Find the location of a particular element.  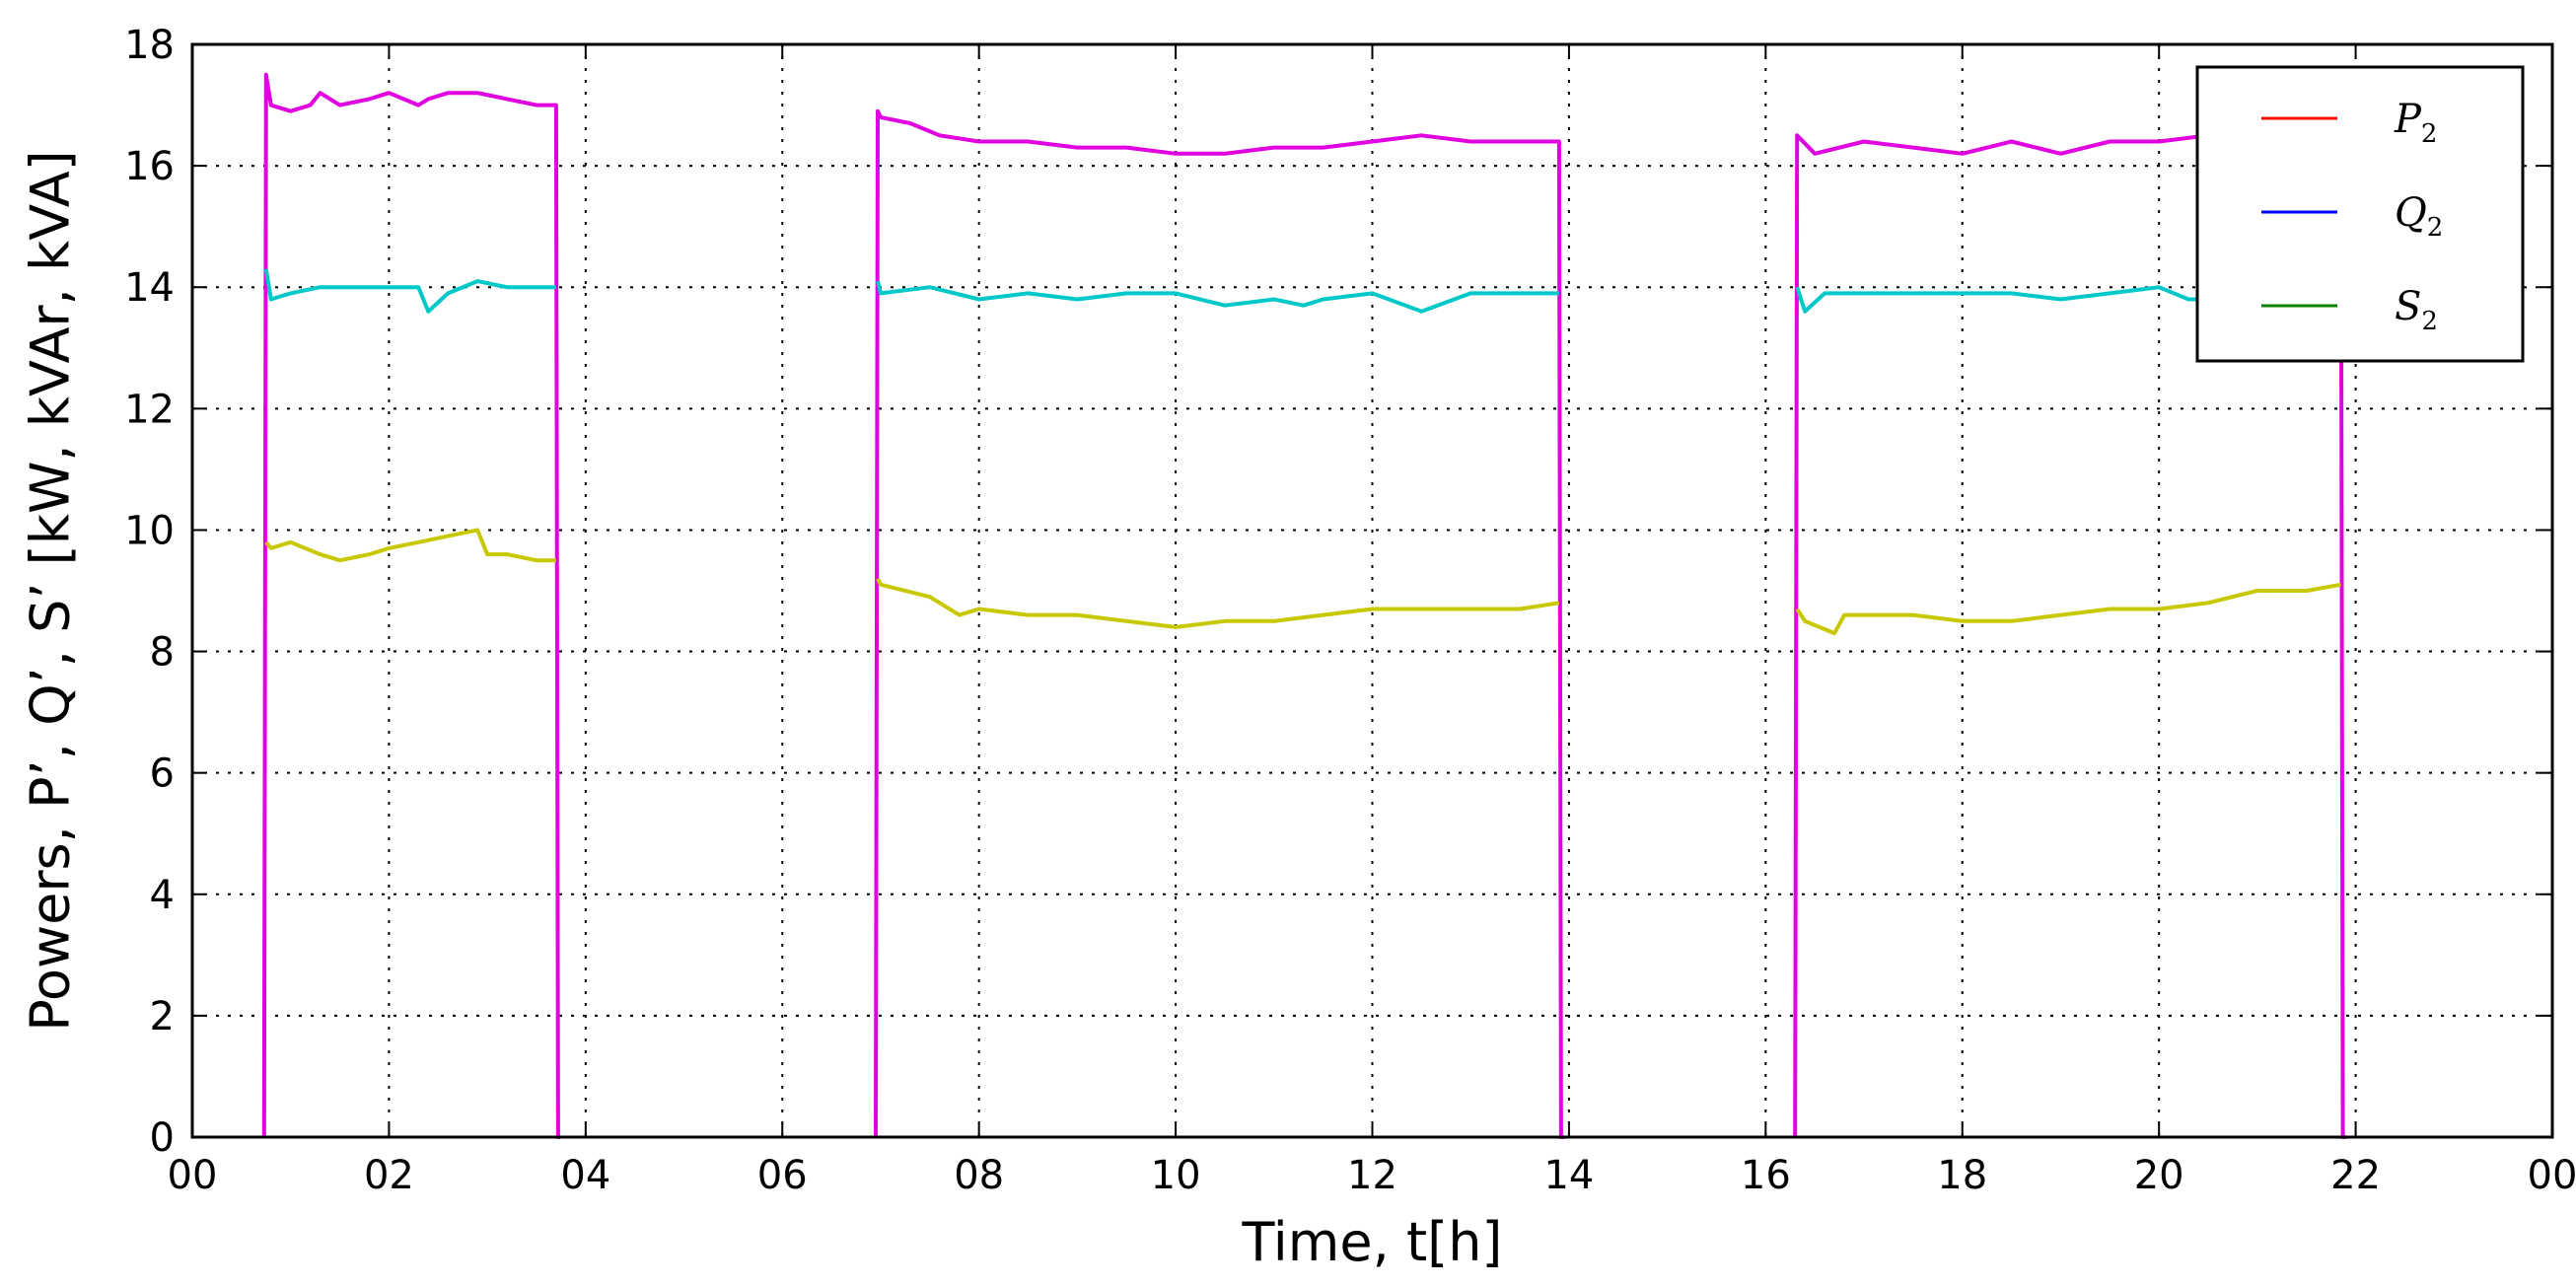

x-tick-label: 22 is located at coordinates (2355, 1175).